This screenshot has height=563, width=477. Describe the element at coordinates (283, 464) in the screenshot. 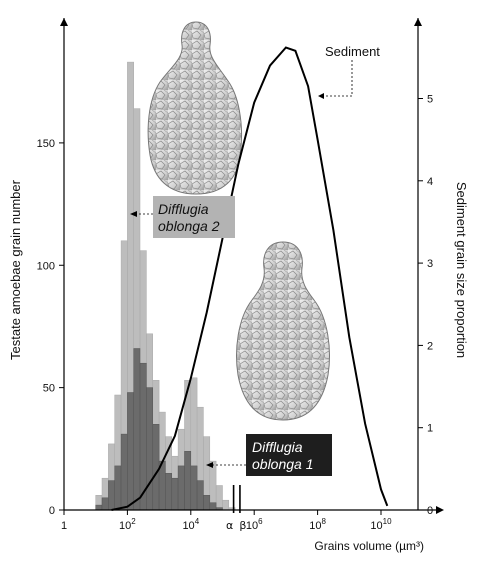

I see `oblonga1-annotation: oblonga 1` at that location.